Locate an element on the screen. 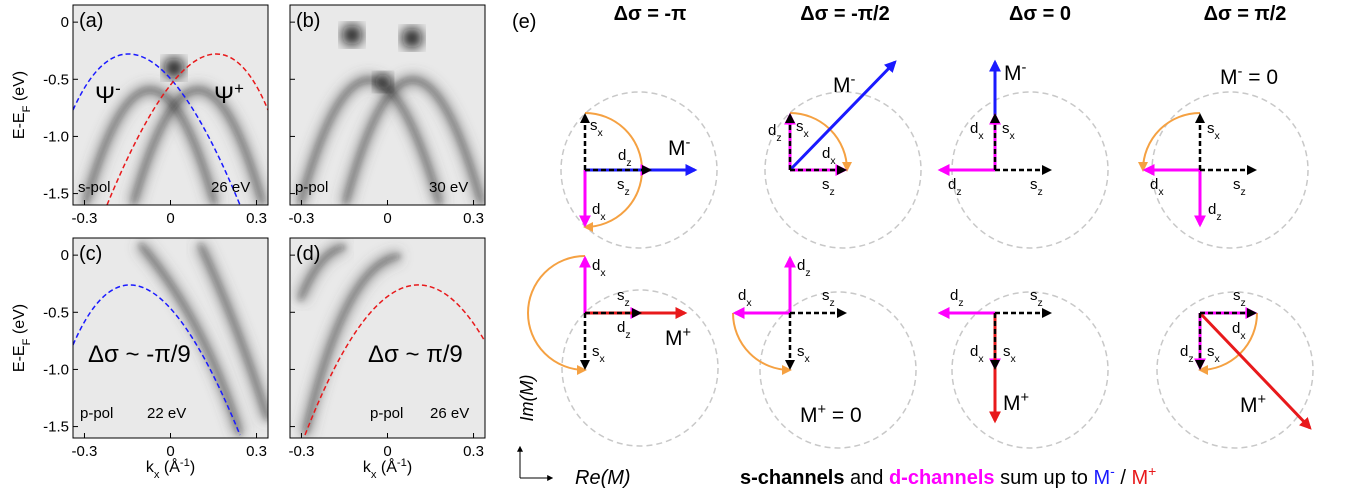 This screenshot has width=1358, height=497. vector-label: M+ = 0 is located at coordinates (831, 414).